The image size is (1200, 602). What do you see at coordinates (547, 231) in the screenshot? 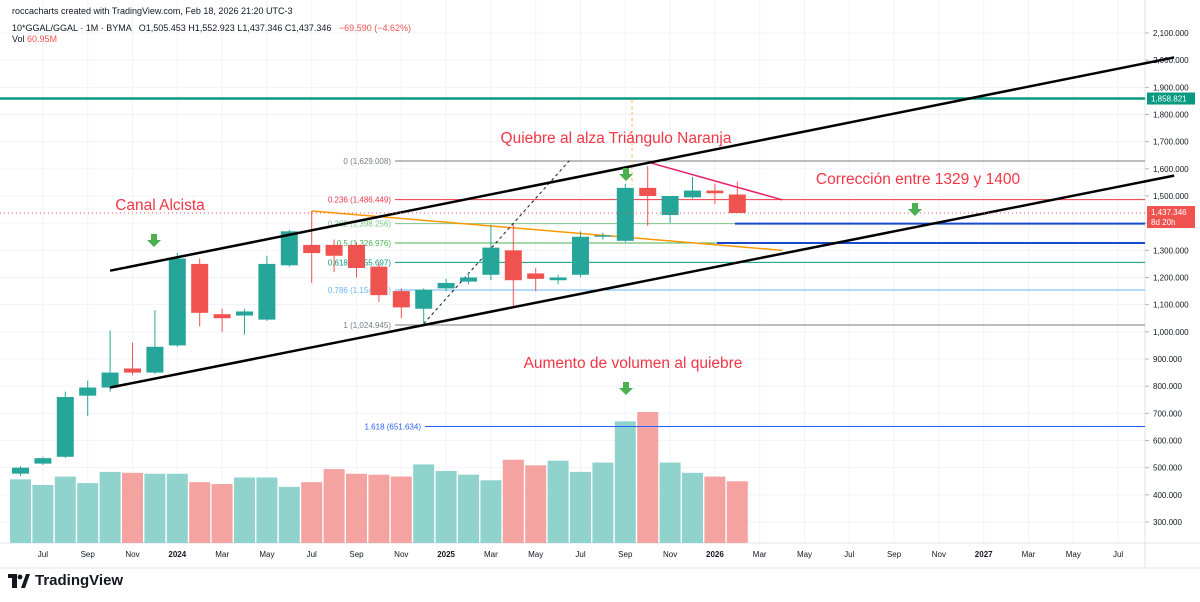
I see `orange-triangle-line` at bounding box center [547, 231].